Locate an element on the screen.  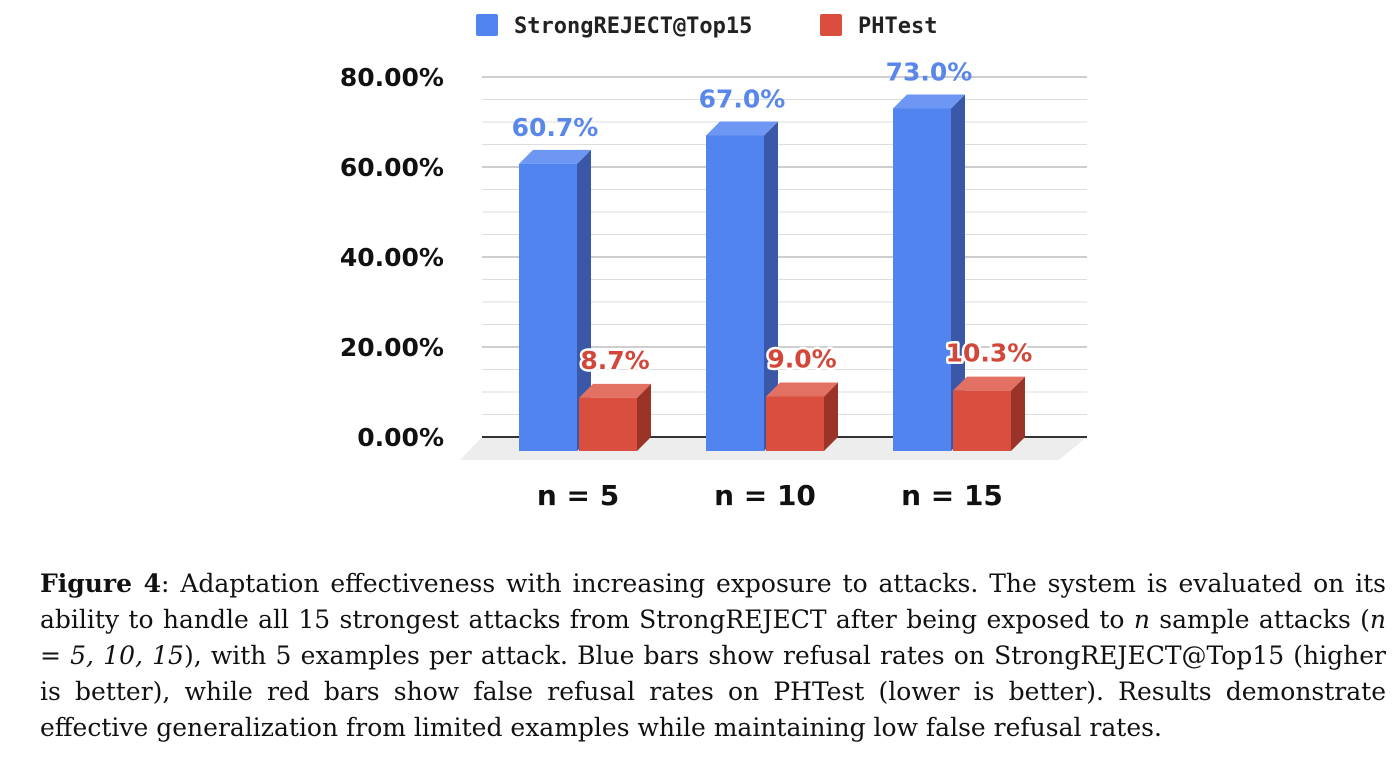
x-tick-label: n = 10 is located at coordinates (765, 495).